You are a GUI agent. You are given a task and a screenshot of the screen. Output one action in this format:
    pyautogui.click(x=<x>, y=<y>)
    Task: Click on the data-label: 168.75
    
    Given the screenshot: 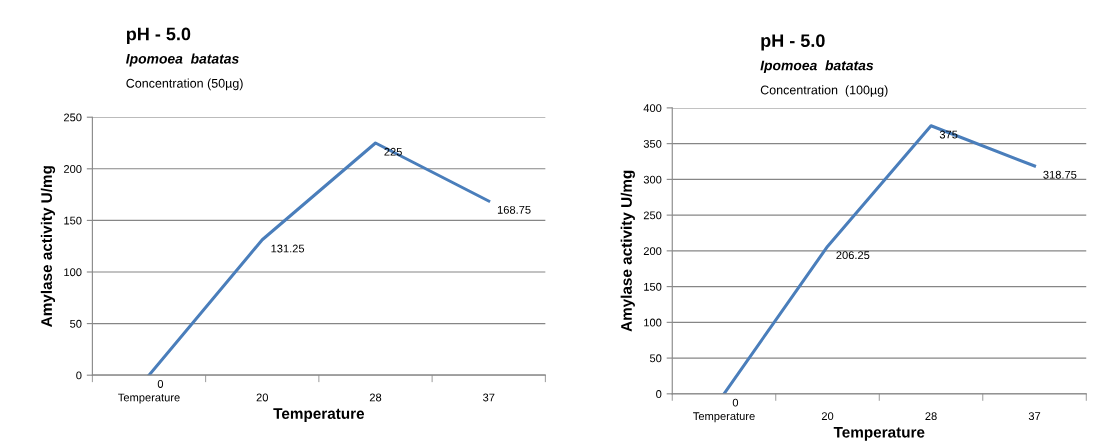 What is the action you would take?
    pyautogui.click(x=514, y=209)
    